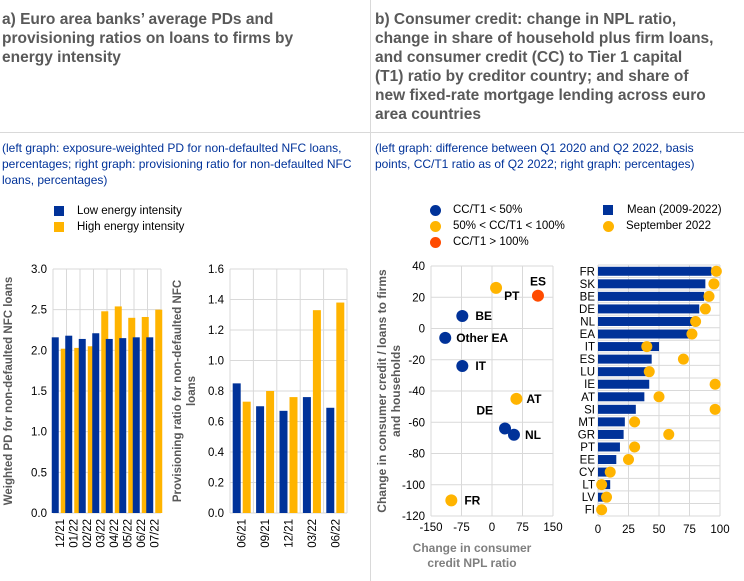 This screenshot has width=744, height=581. I want to click on pd-chart-xtick-label: 04/22, so click(115, 533).